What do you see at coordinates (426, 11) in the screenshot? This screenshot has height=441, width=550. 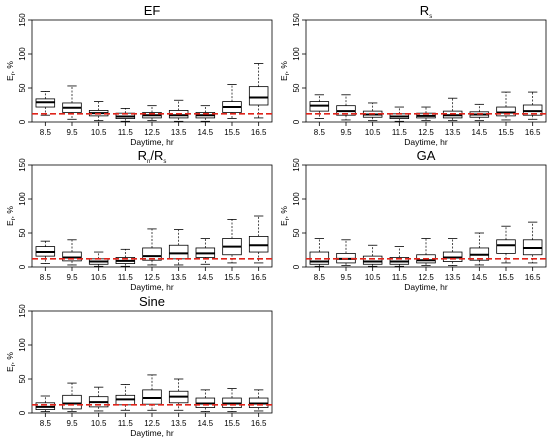 I see `panel-title: Rs` at bounding box center [426, 11].